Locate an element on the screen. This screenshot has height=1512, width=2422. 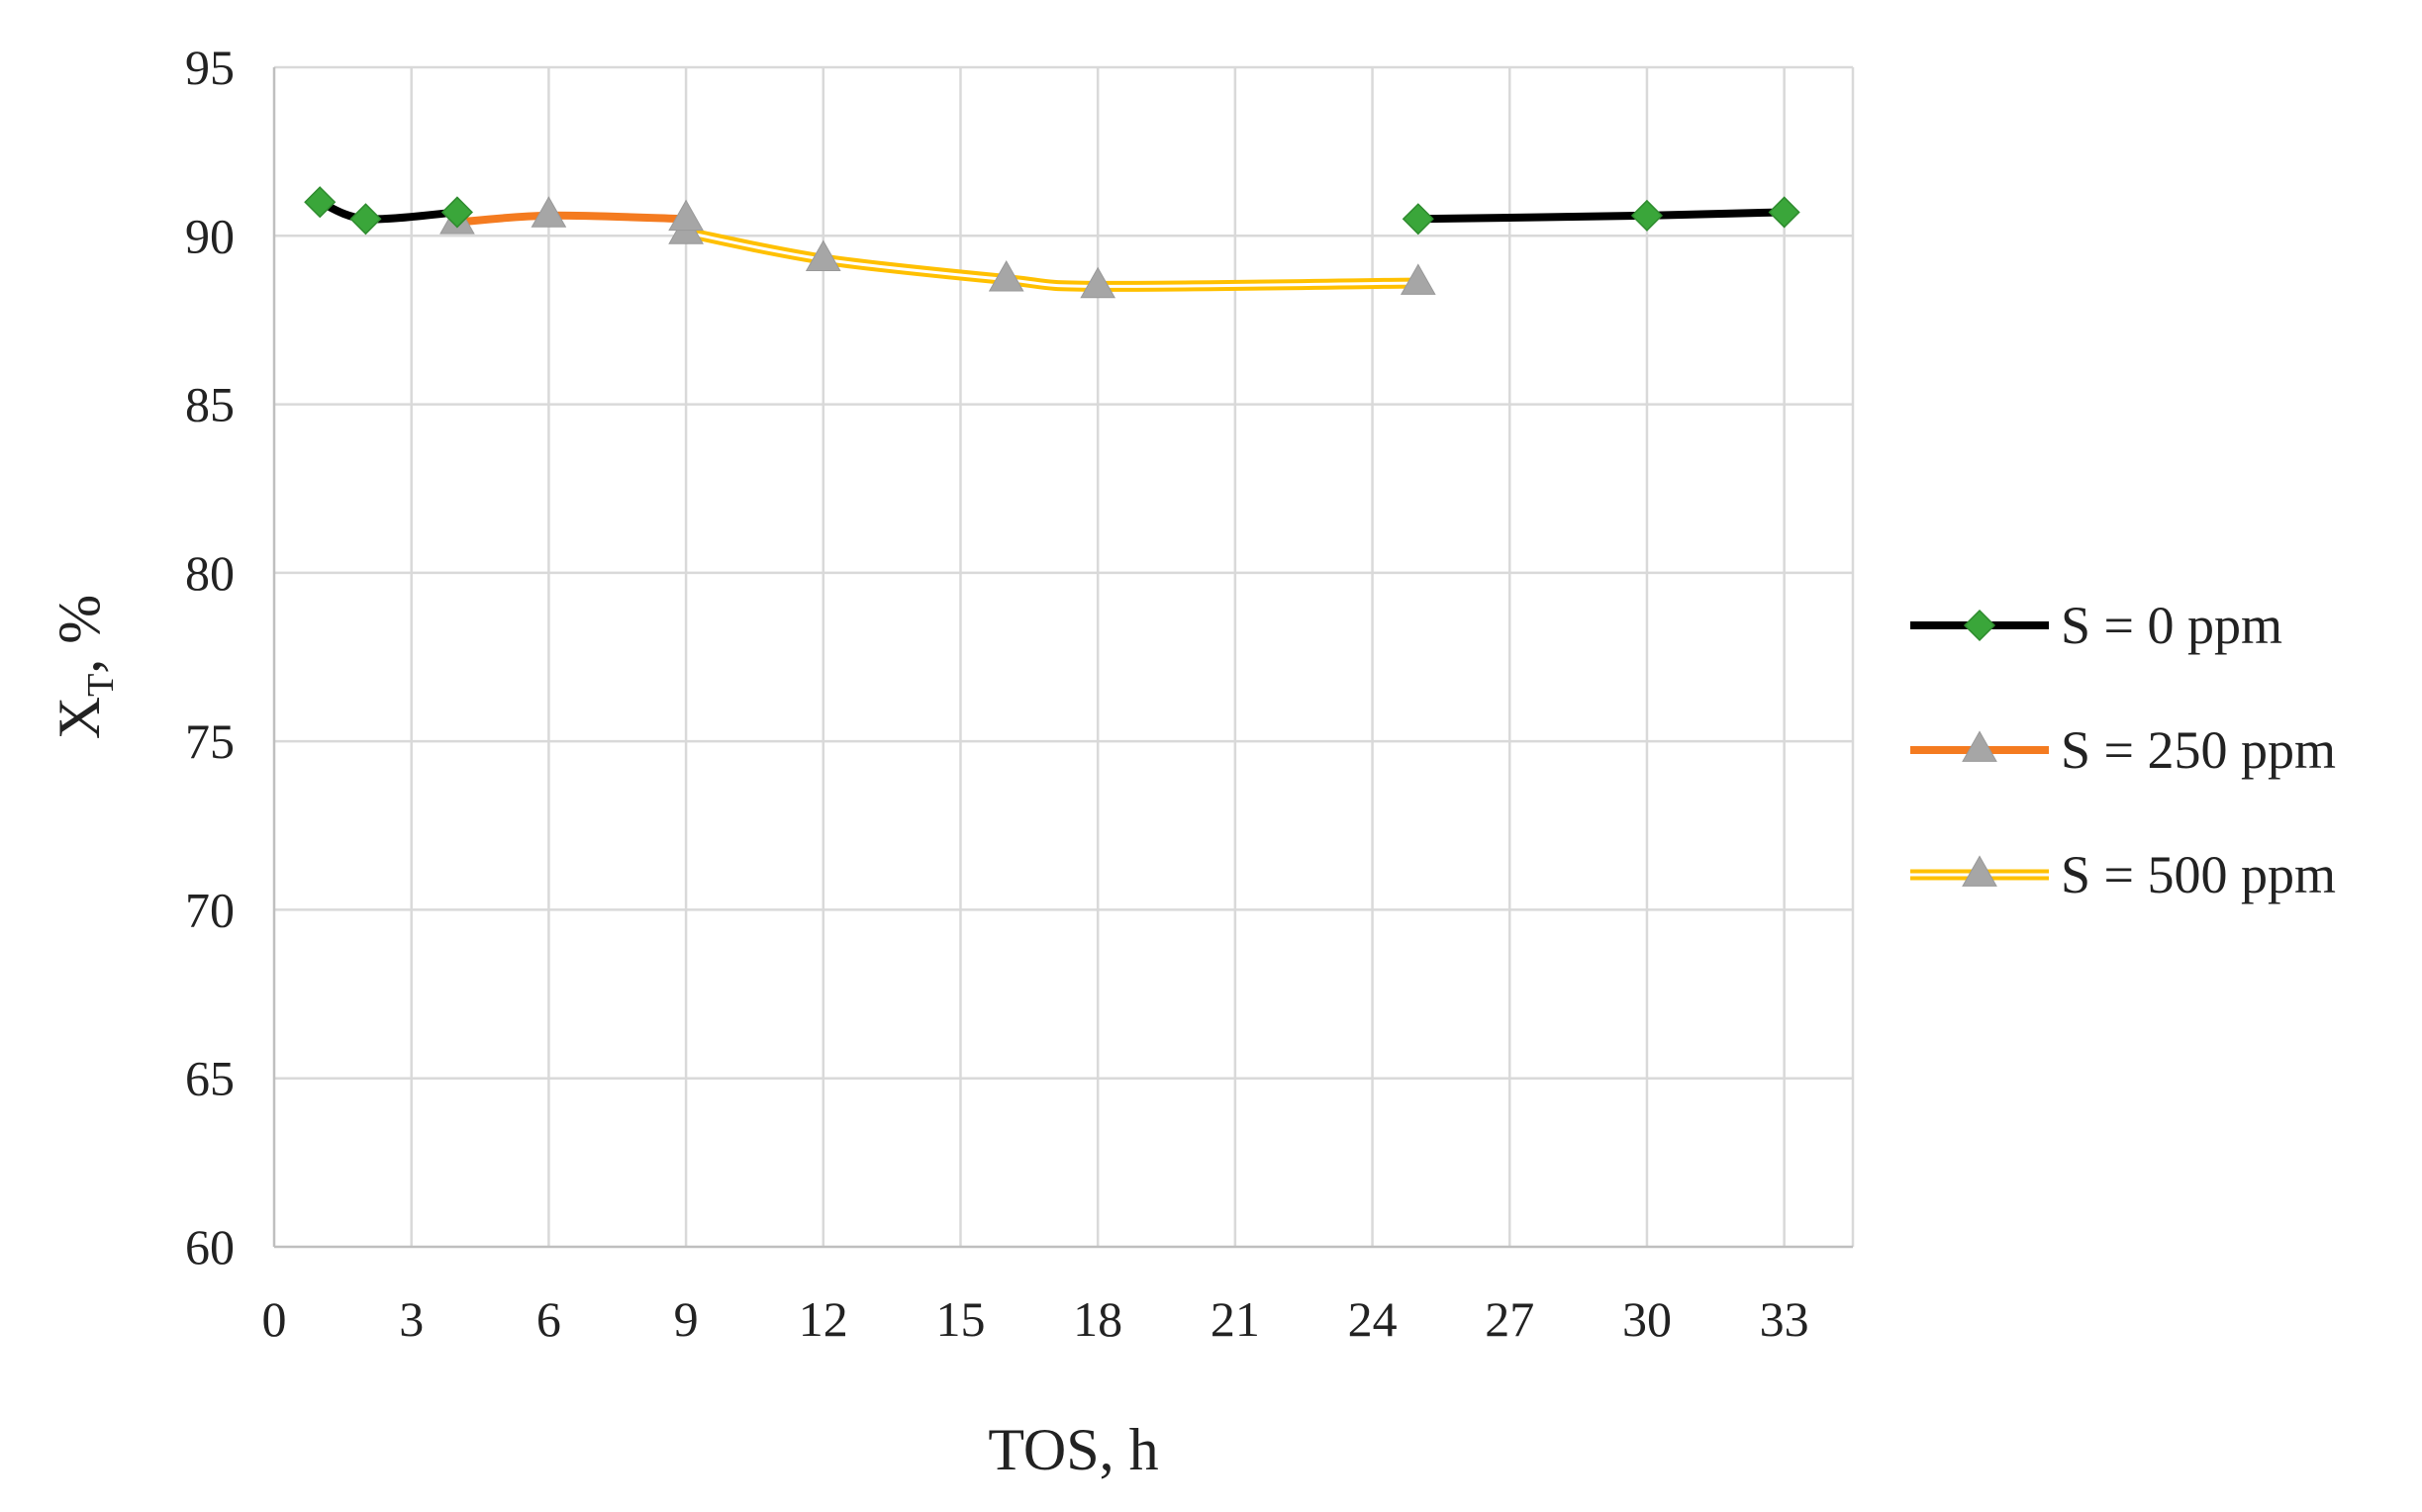
y-tick-label: 90 is located at coordinates (210, 236).